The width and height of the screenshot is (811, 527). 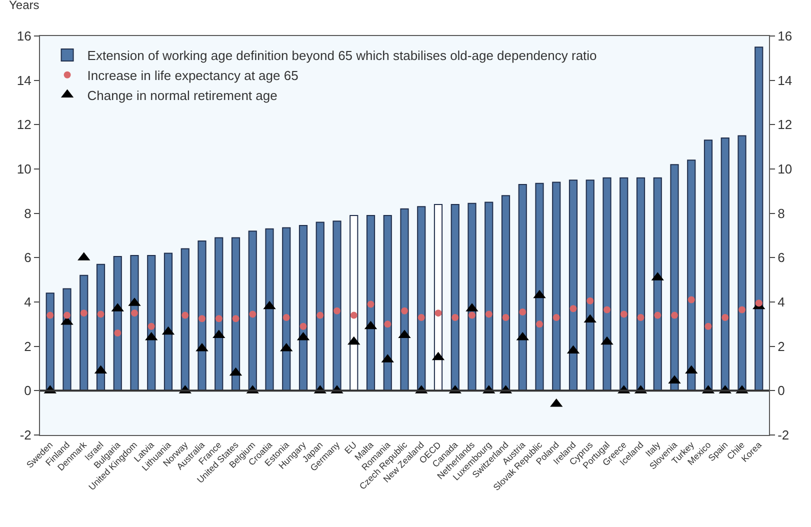 What do you see at coordinates (24, 80) in the screenshot?
I see `y-tick-label: 14` at bounding box center [24, 80].